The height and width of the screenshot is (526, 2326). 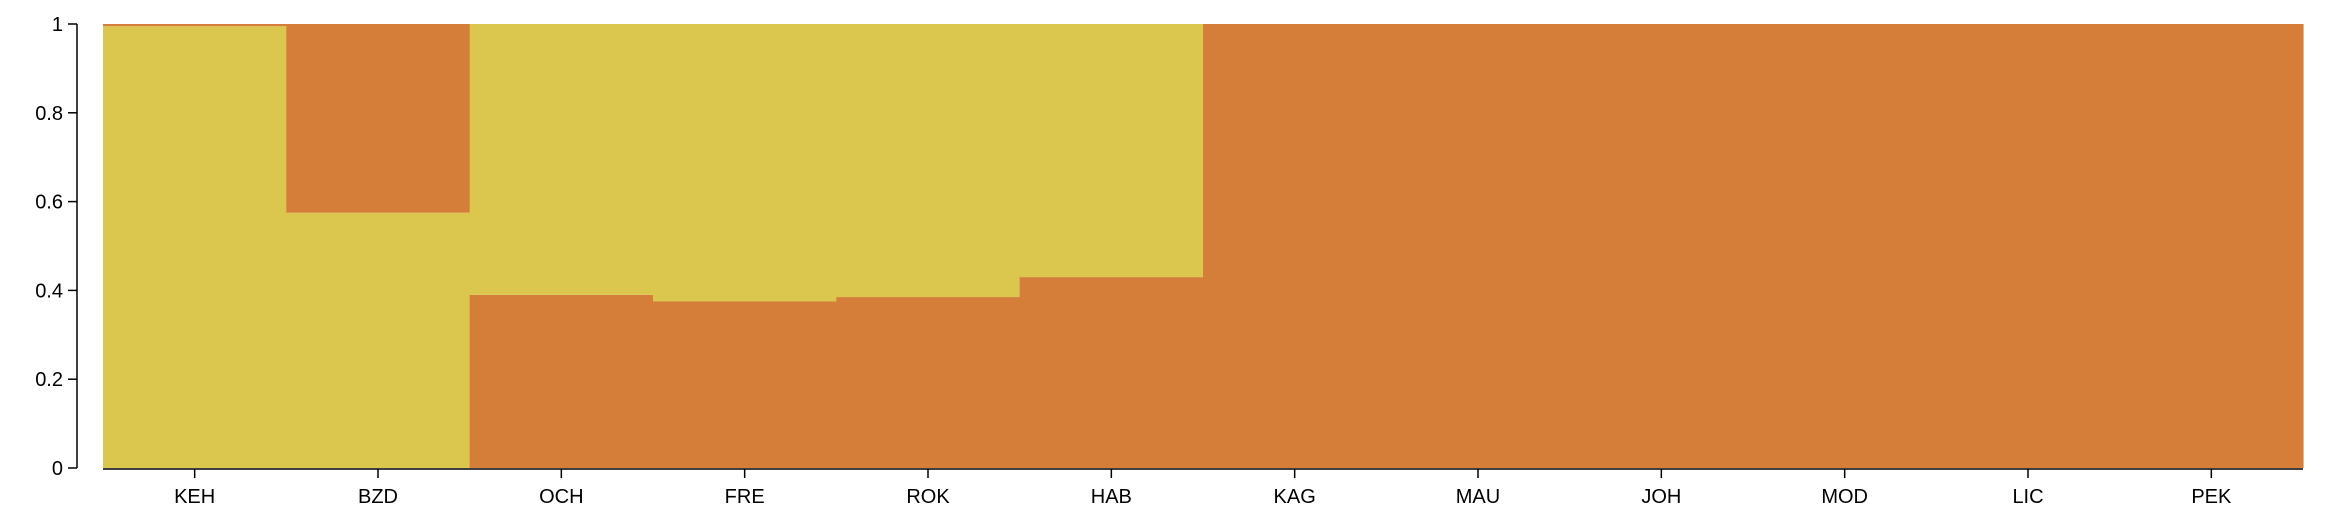 I want to click on bar-segment-yellow-rok, so click(x=928, y=161).